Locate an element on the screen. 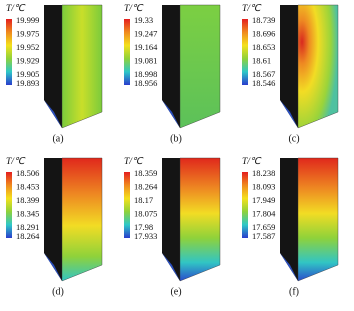 The height and width of the screenshot is (311, 354). legend-label: 18.998 is located at coordinates (145, 74).